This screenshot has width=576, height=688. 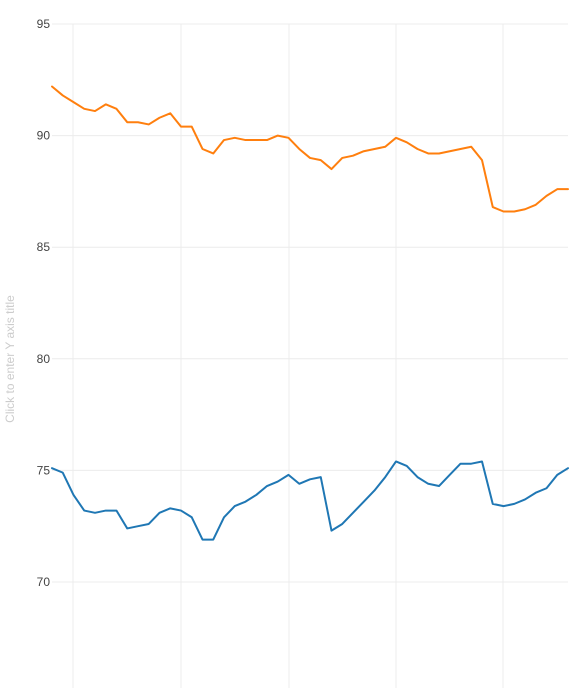 I want to click on y-tick-label: 80, so click(x=44, y=359).